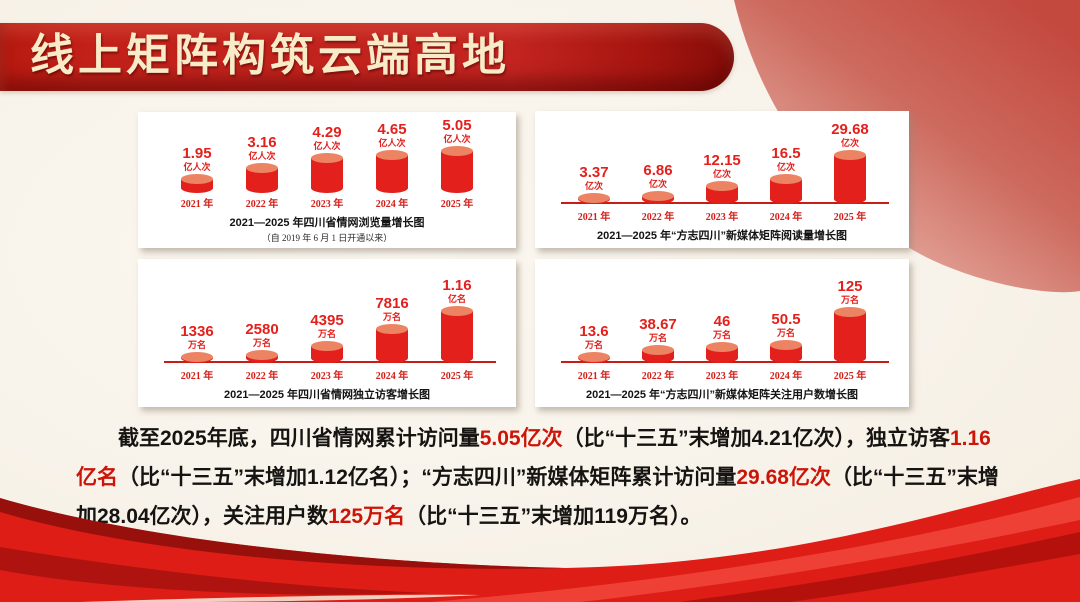 This screenshot has width=1080, height=602. I want to click on bar-value-label: 16.5, so click(786, 153).